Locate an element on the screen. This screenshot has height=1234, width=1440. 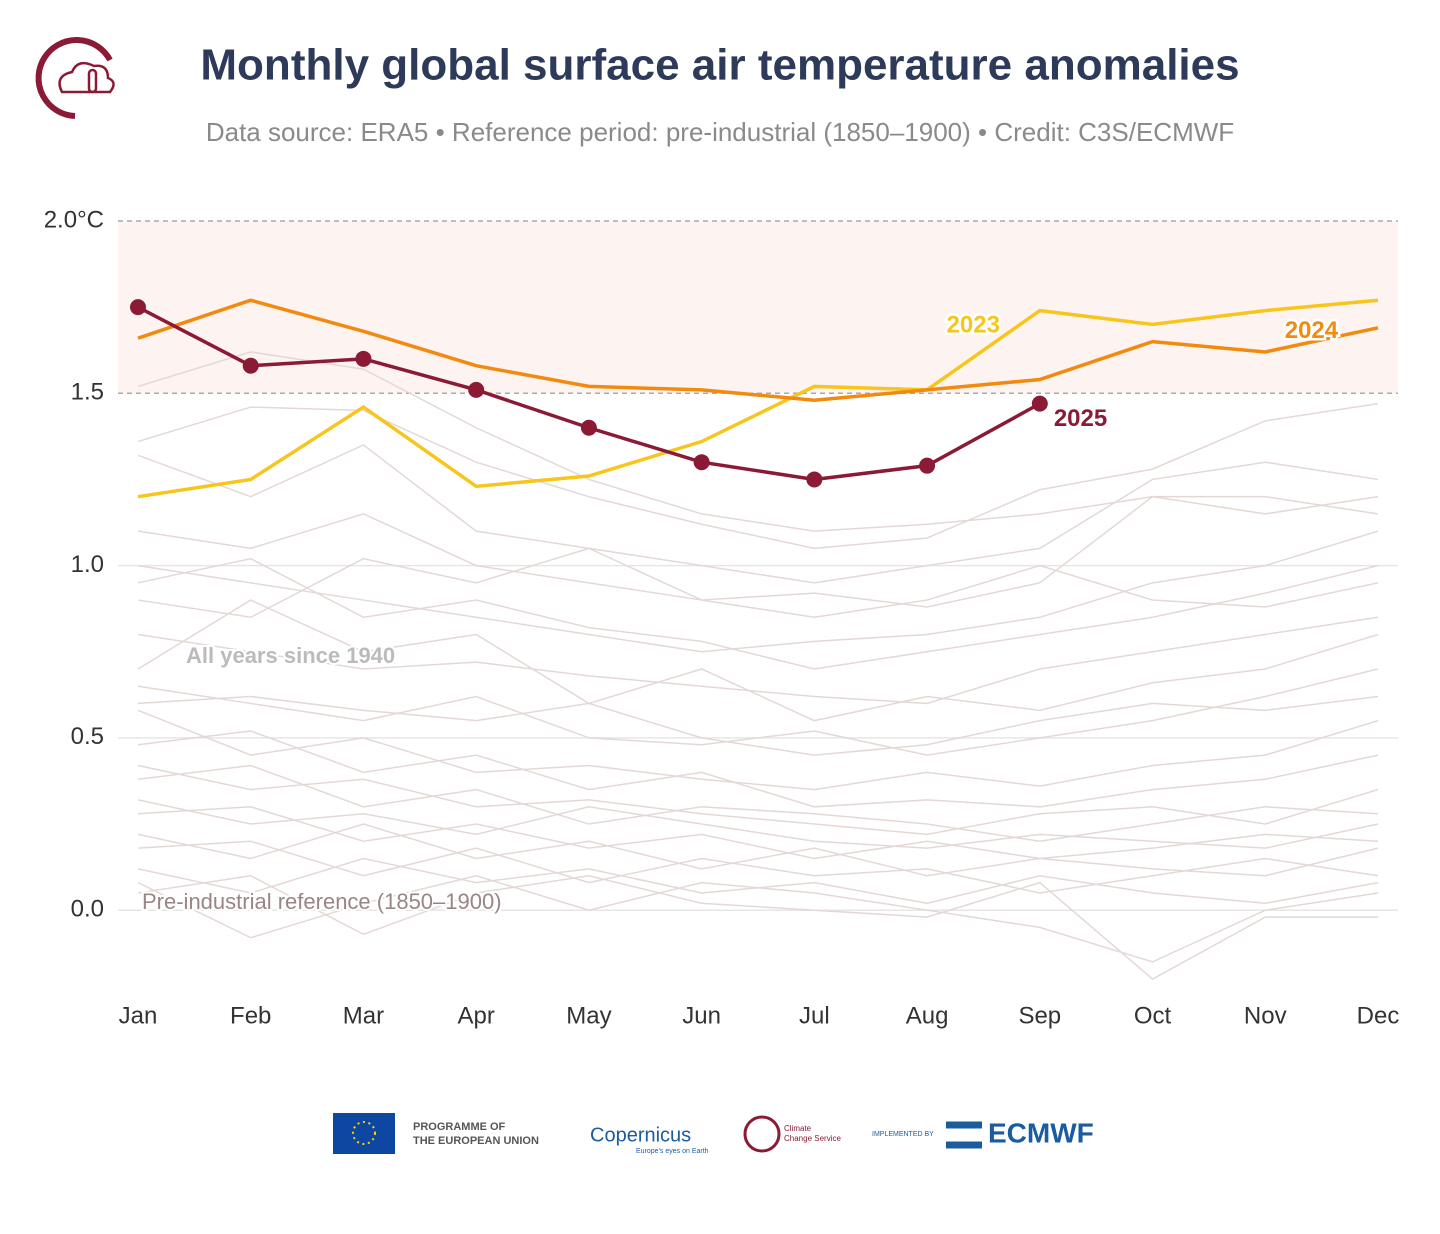
ecmwf: ECMWF is located at coordinates (1041, 1132).